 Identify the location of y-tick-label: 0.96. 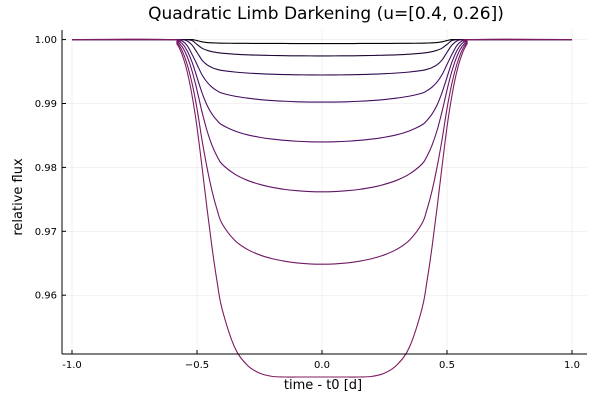
(46, 296).